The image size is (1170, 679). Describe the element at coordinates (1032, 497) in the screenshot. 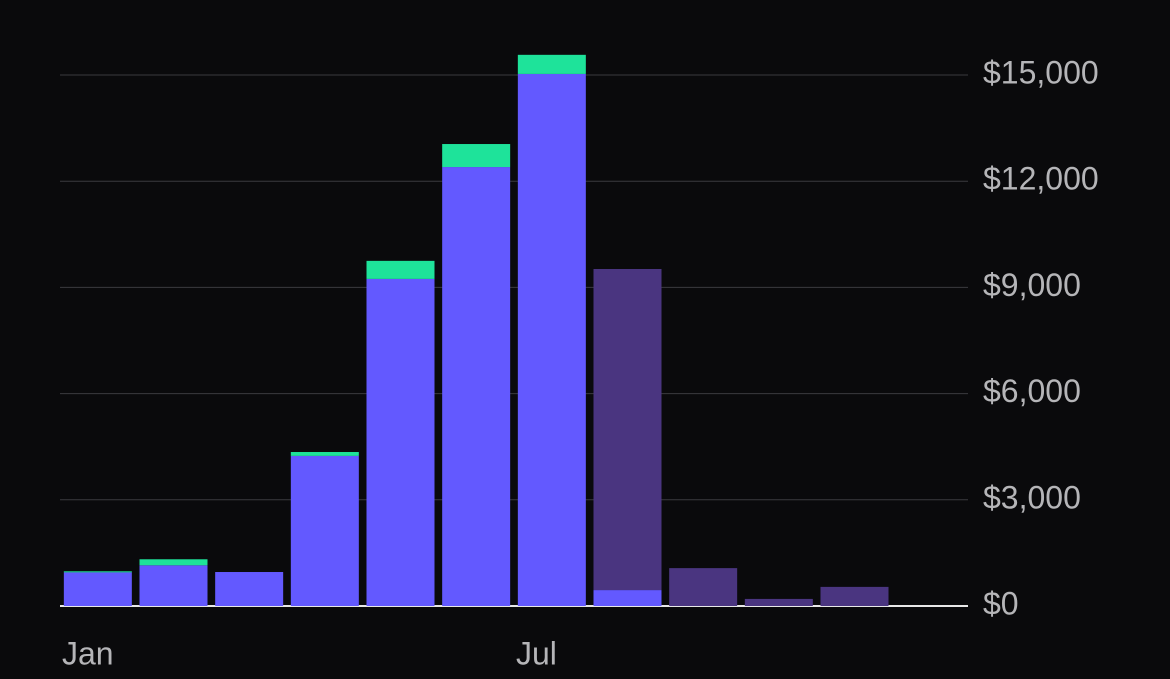

I see `y-tick-label: $3,000` at that location.